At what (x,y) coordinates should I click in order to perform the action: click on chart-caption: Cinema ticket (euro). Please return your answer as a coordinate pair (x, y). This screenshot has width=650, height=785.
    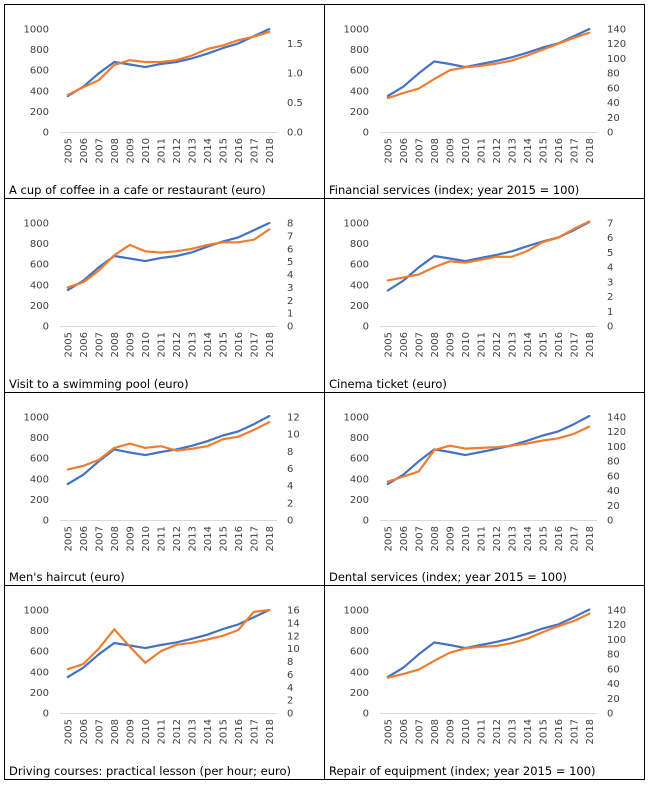
    Looking at the image, I should click on (388, 383).